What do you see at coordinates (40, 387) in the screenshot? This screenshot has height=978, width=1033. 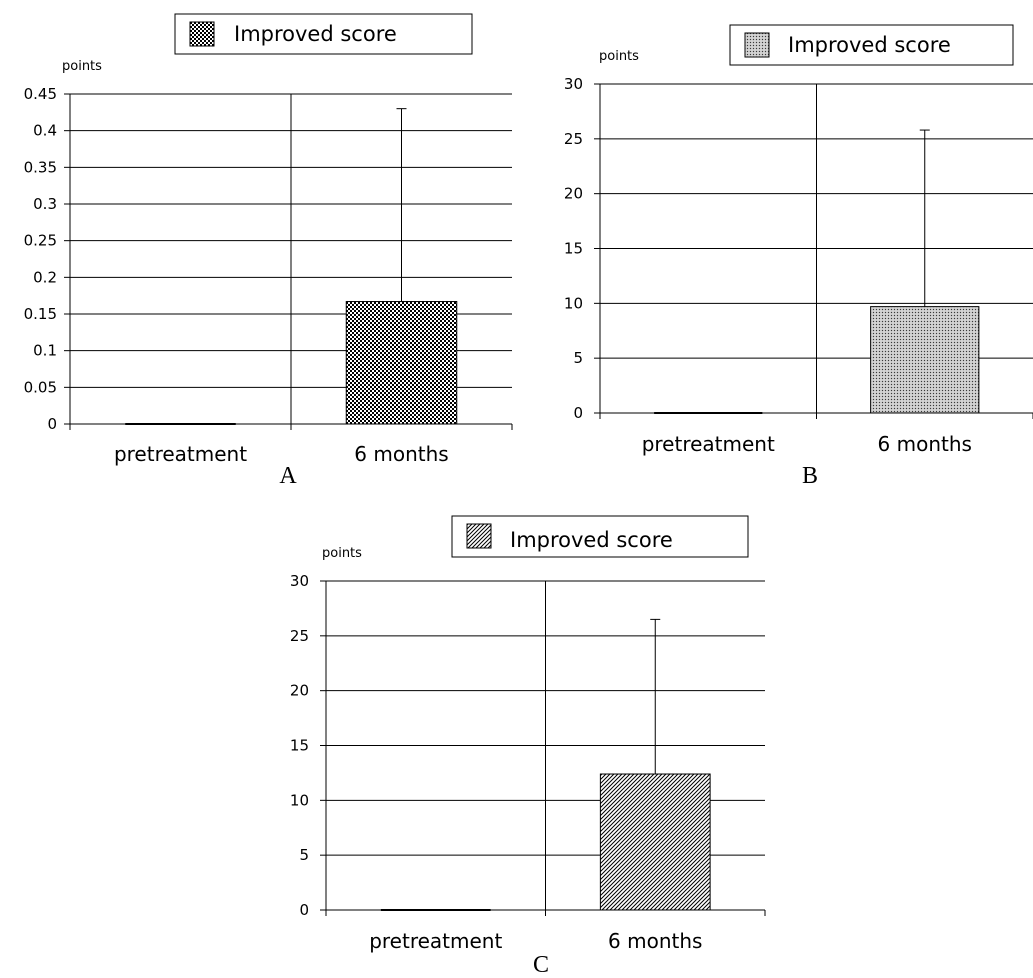 I see `y-tick-label: 0.05` at bounding box center [40, 387].